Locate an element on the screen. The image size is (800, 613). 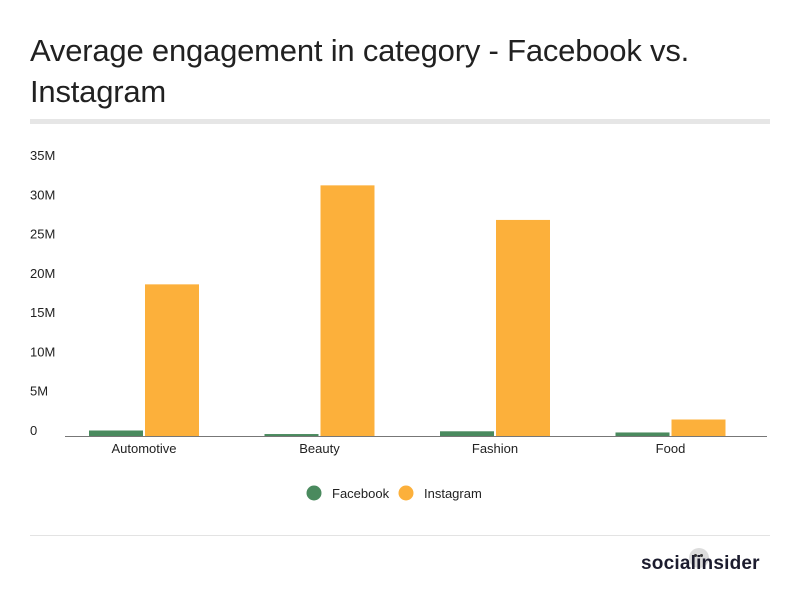
legend-label-facebook: Facebook is located at coordinates (361, 493).